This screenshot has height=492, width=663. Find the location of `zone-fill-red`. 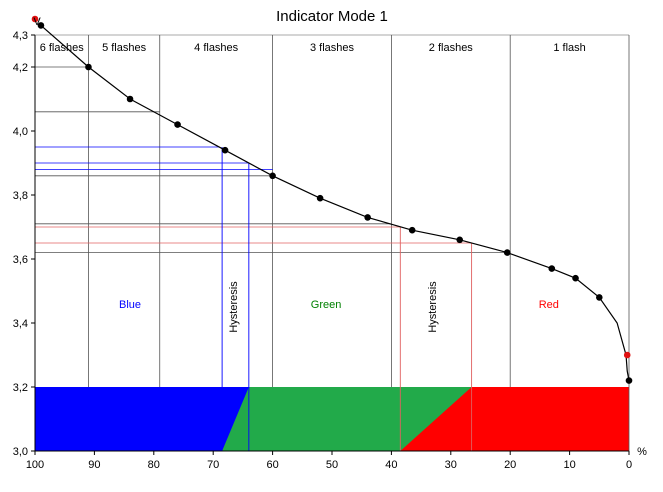

zone-fill-red is located at coordinates (514, 419).